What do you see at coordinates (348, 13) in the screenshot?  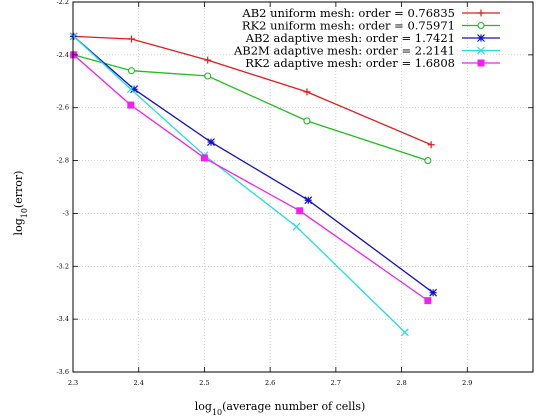 I see `legend-label: AB2 uniform mesh: order = 0.76835` at bounding box center [348, 13].